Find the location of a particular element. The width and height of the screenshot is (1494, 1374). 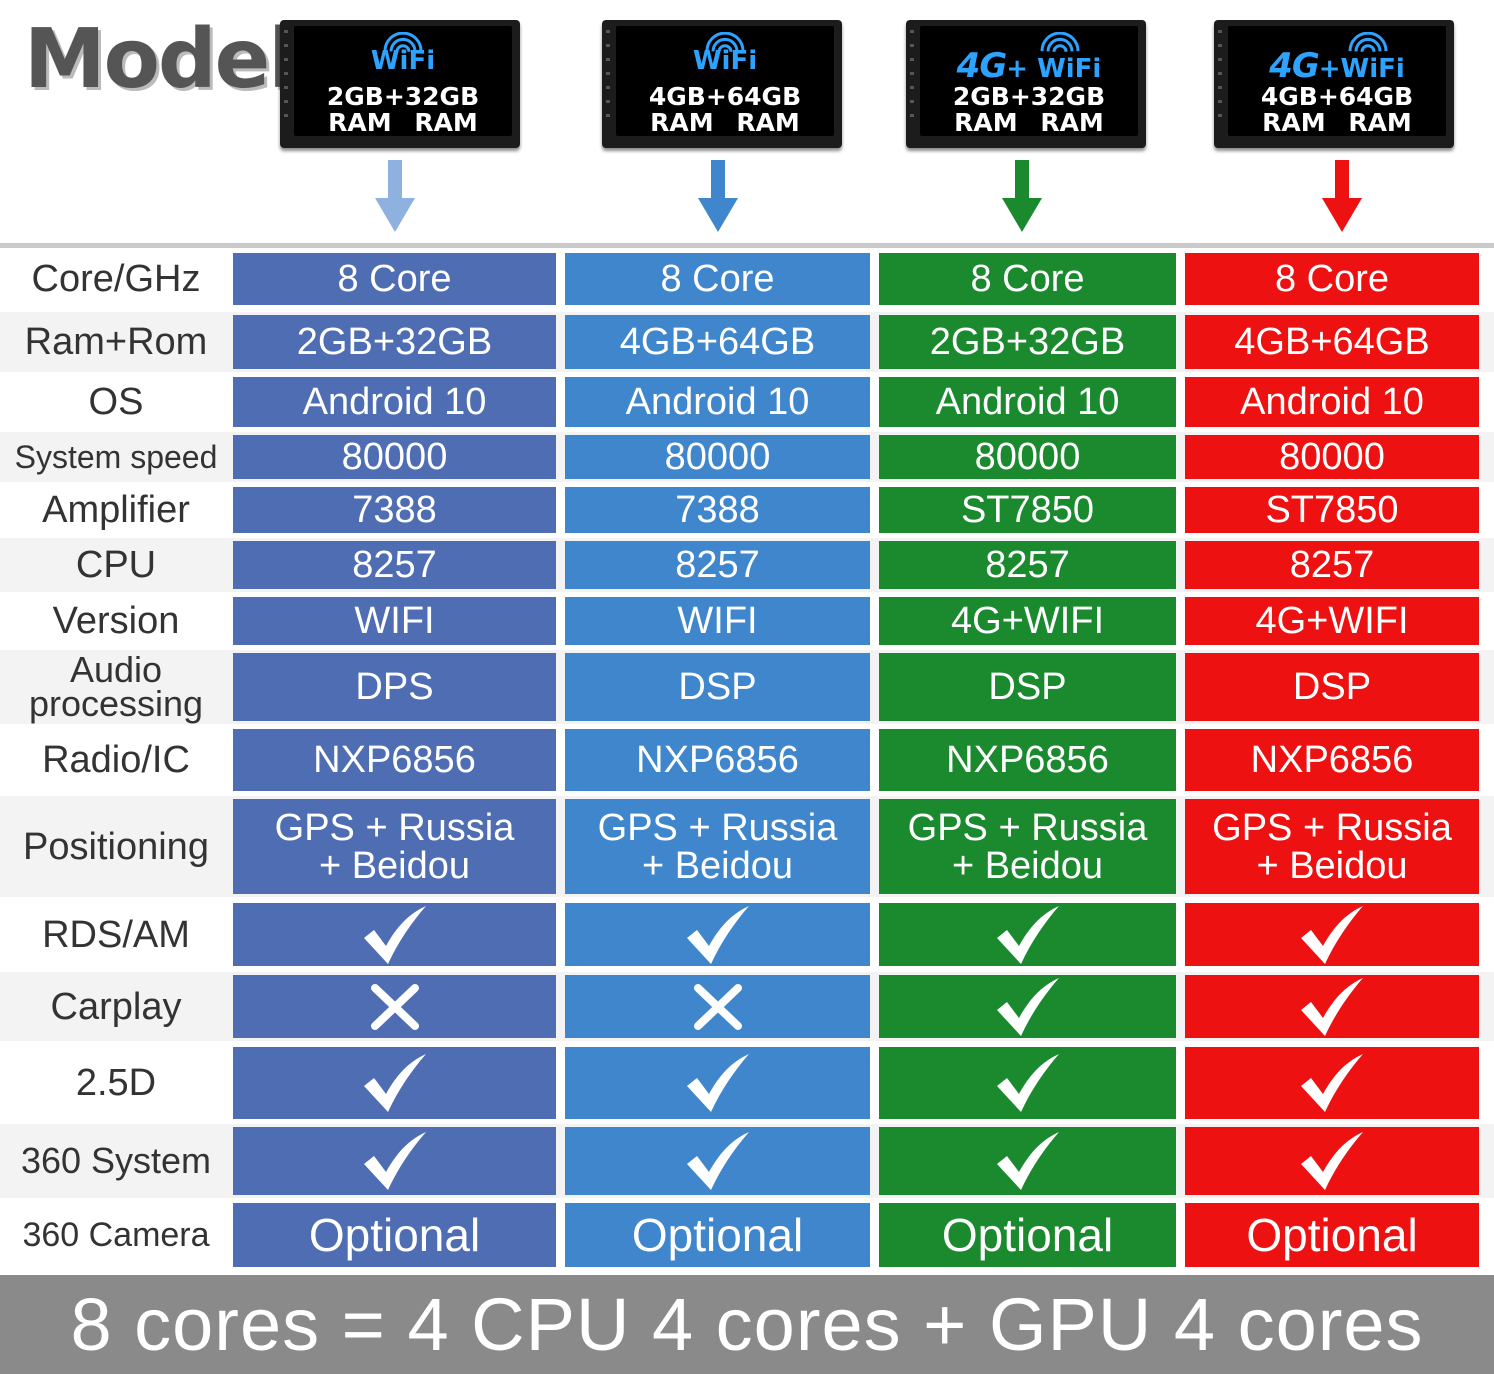

spec-cell: 4G+WIFI is located at coordinates (1027, 621).